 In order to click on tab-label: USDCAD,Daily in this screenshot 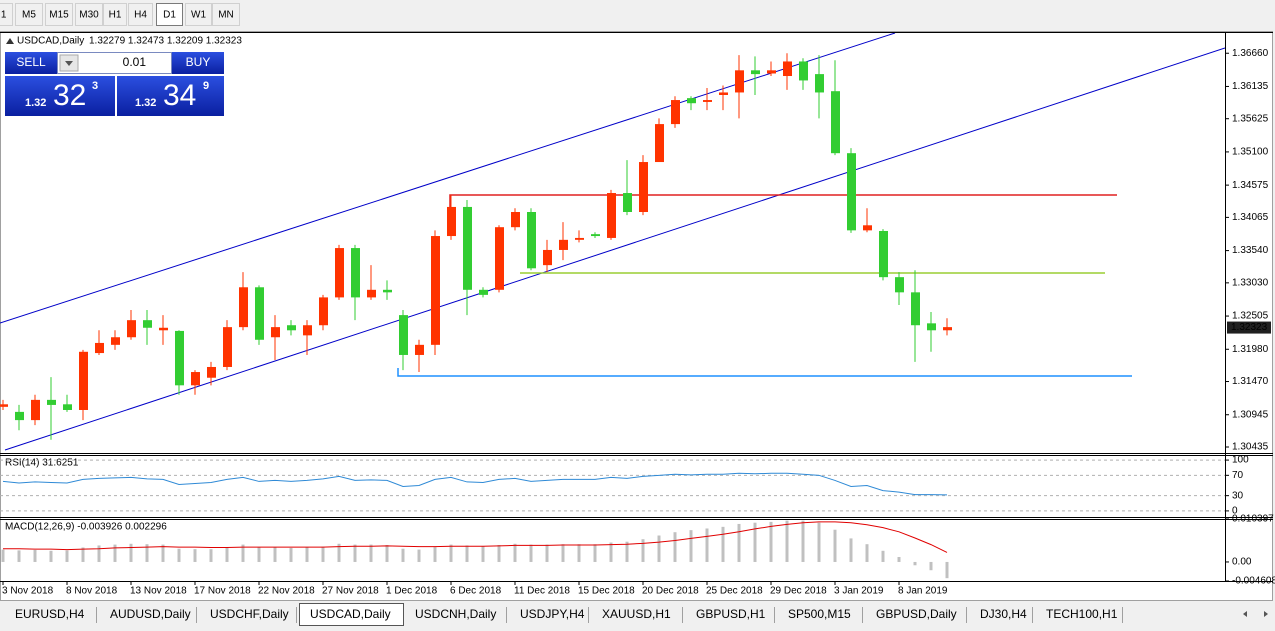, I will do `click(350, 614)`.